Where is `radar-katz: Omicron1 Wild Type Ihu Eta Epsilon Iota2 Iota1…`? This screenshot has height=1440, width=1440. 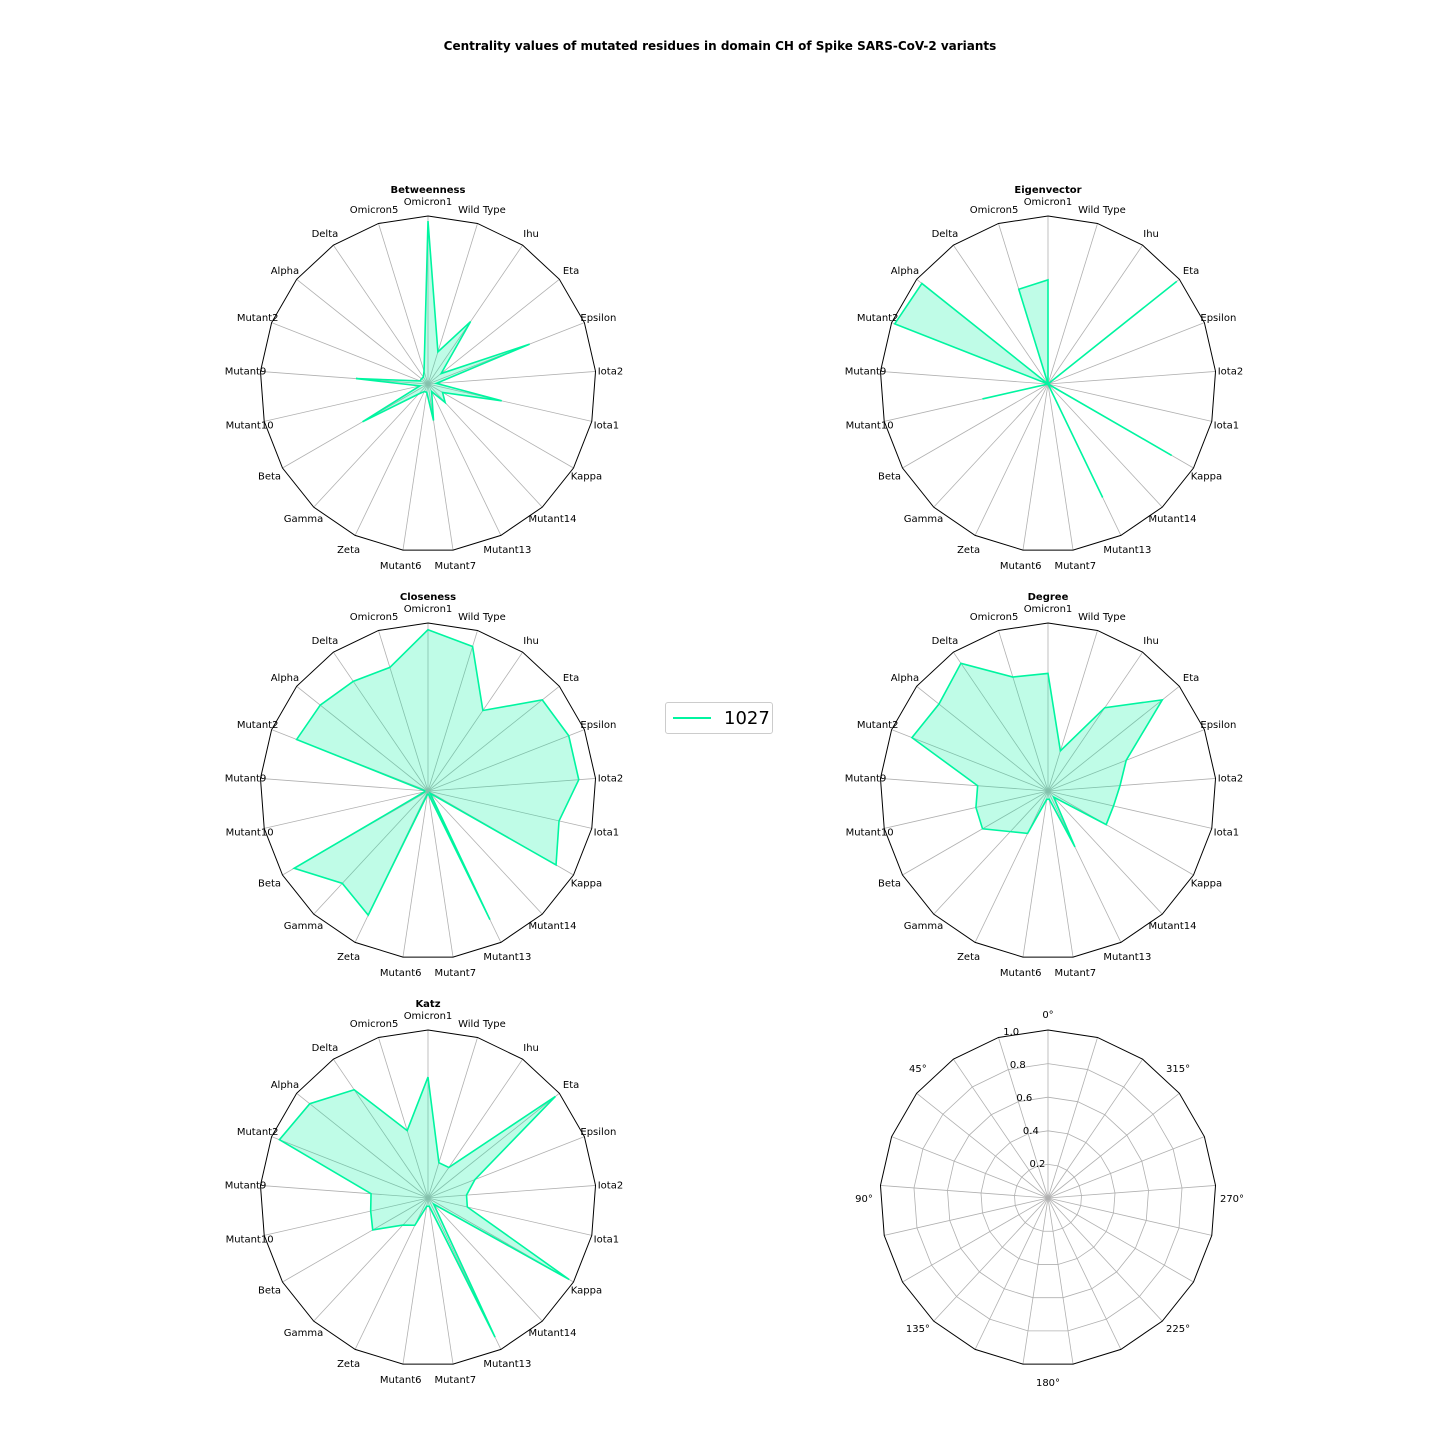 radar-katz: Omicron1 Wild Type Ihu Eta Epsilon Iota2 Iota1… is located at coordinates (424, 1192).